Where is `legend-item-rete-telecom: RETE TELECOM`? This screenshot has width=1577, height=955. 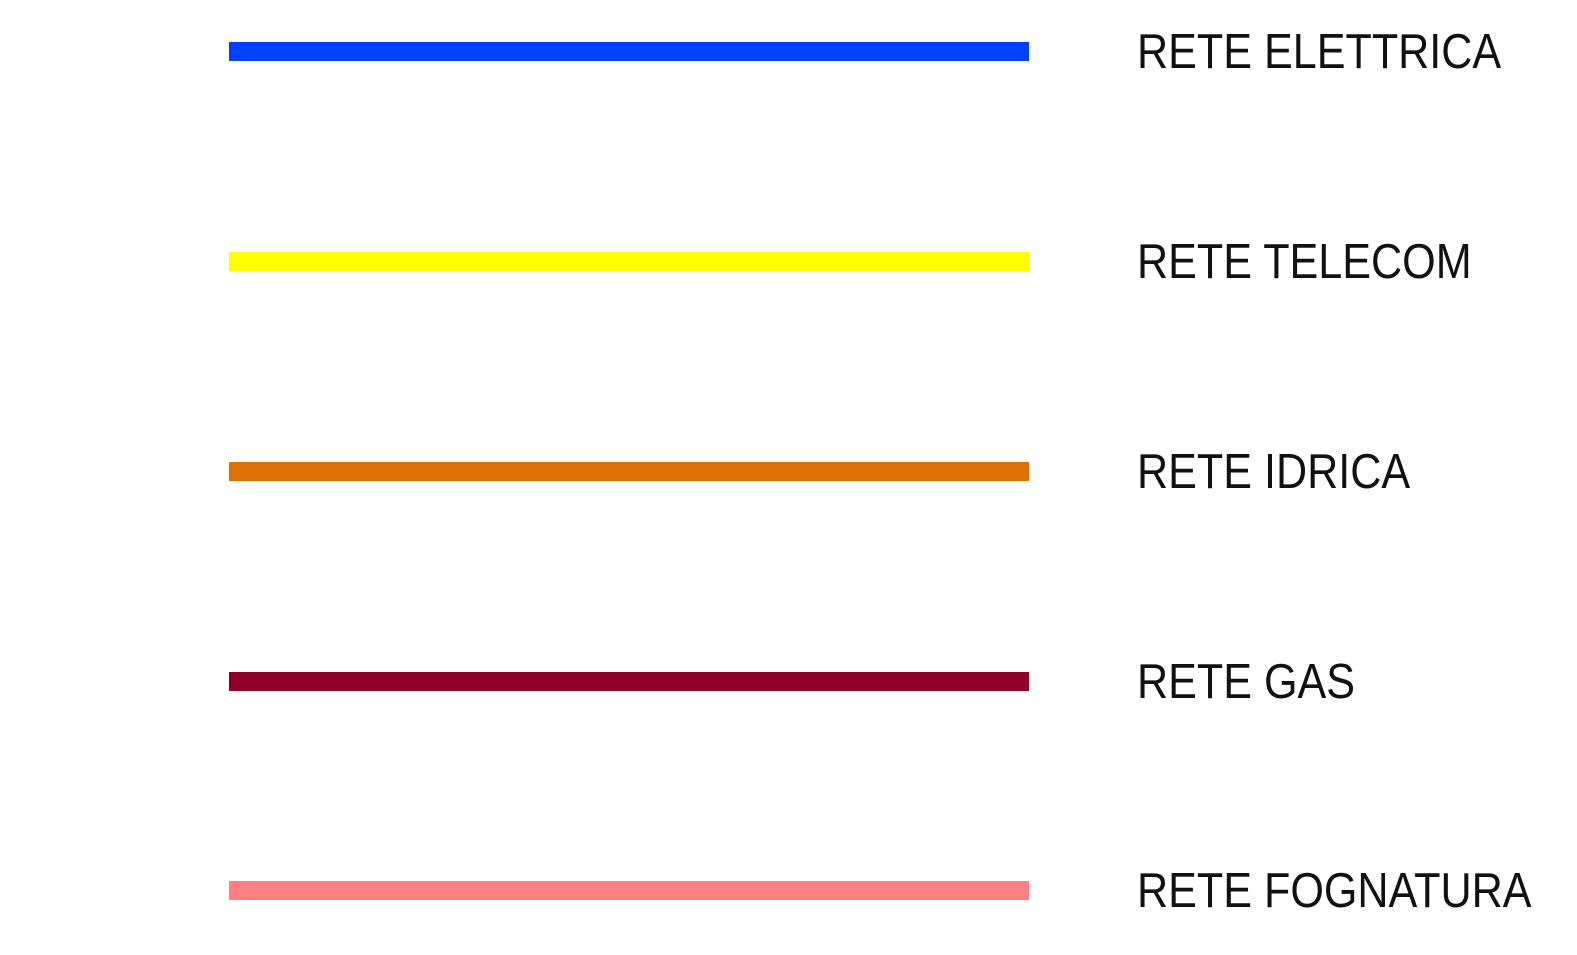
legend-item-rete-telecom: RETE TELECOM is located at coordinates (788, 262).